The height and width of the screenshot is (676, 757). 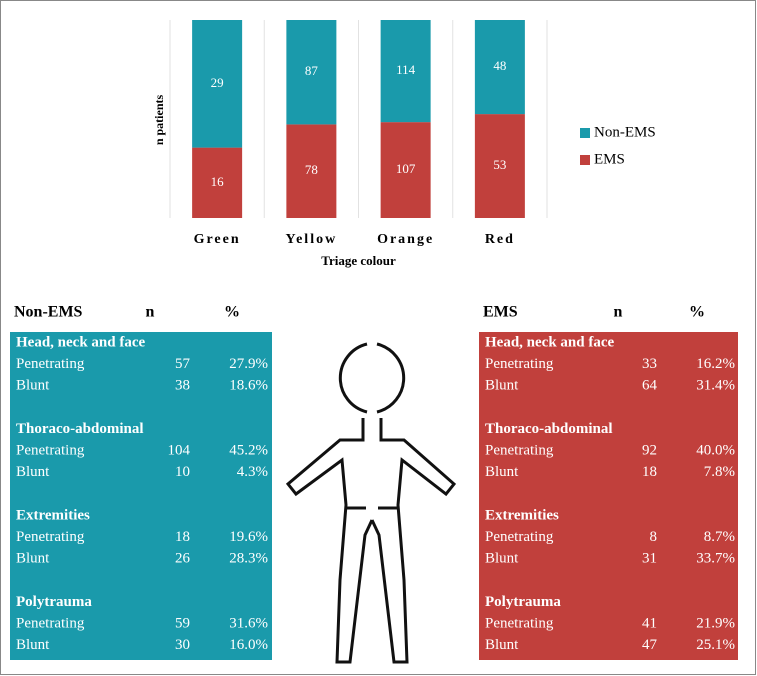 I want to click on cell-n: 57, so click(x=183, y=364).